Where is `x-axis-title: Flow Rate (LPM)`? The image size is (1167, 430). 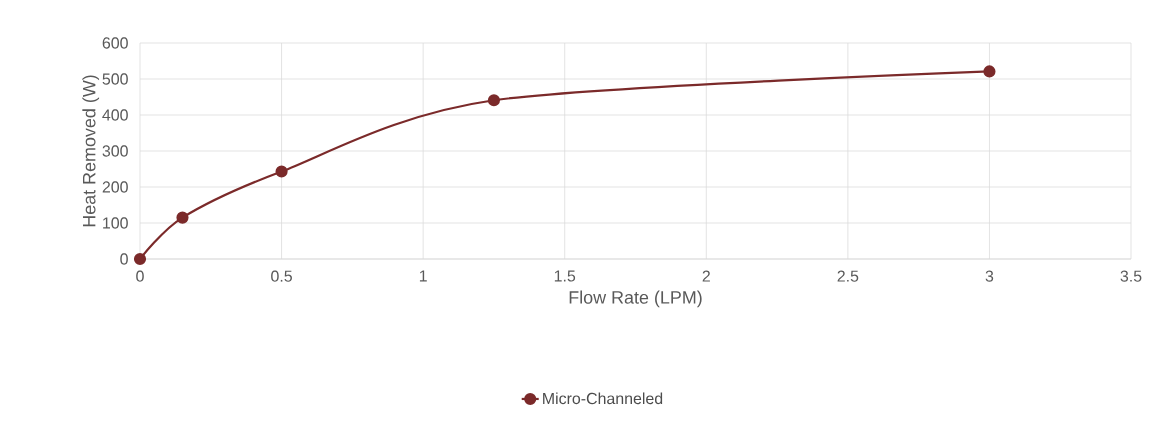
x-axis-title: Flow Rate (LPM) is located at coordinates (635, 299).